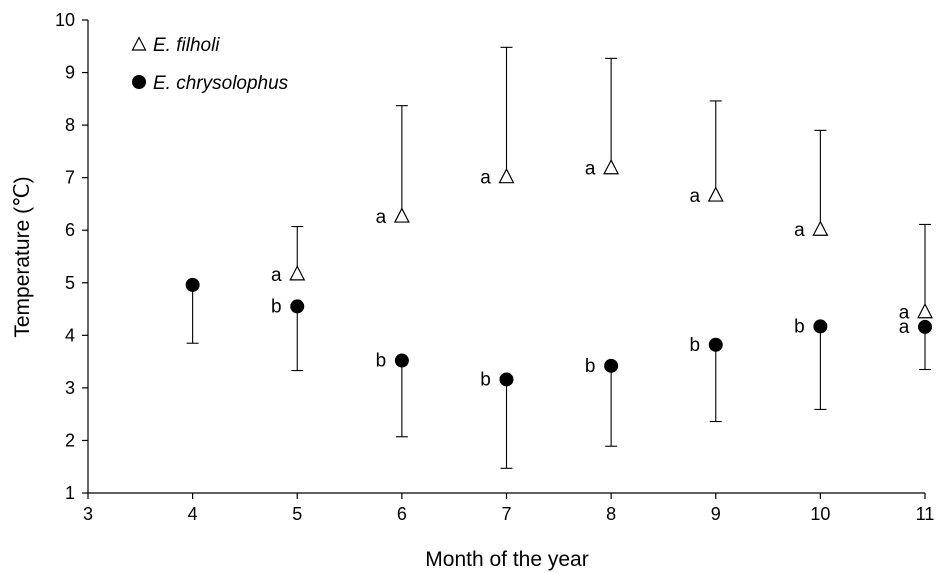  Describe the element at coordinates (70, 73) in the screenshot. I see `y-tick-label: 9` at that location.